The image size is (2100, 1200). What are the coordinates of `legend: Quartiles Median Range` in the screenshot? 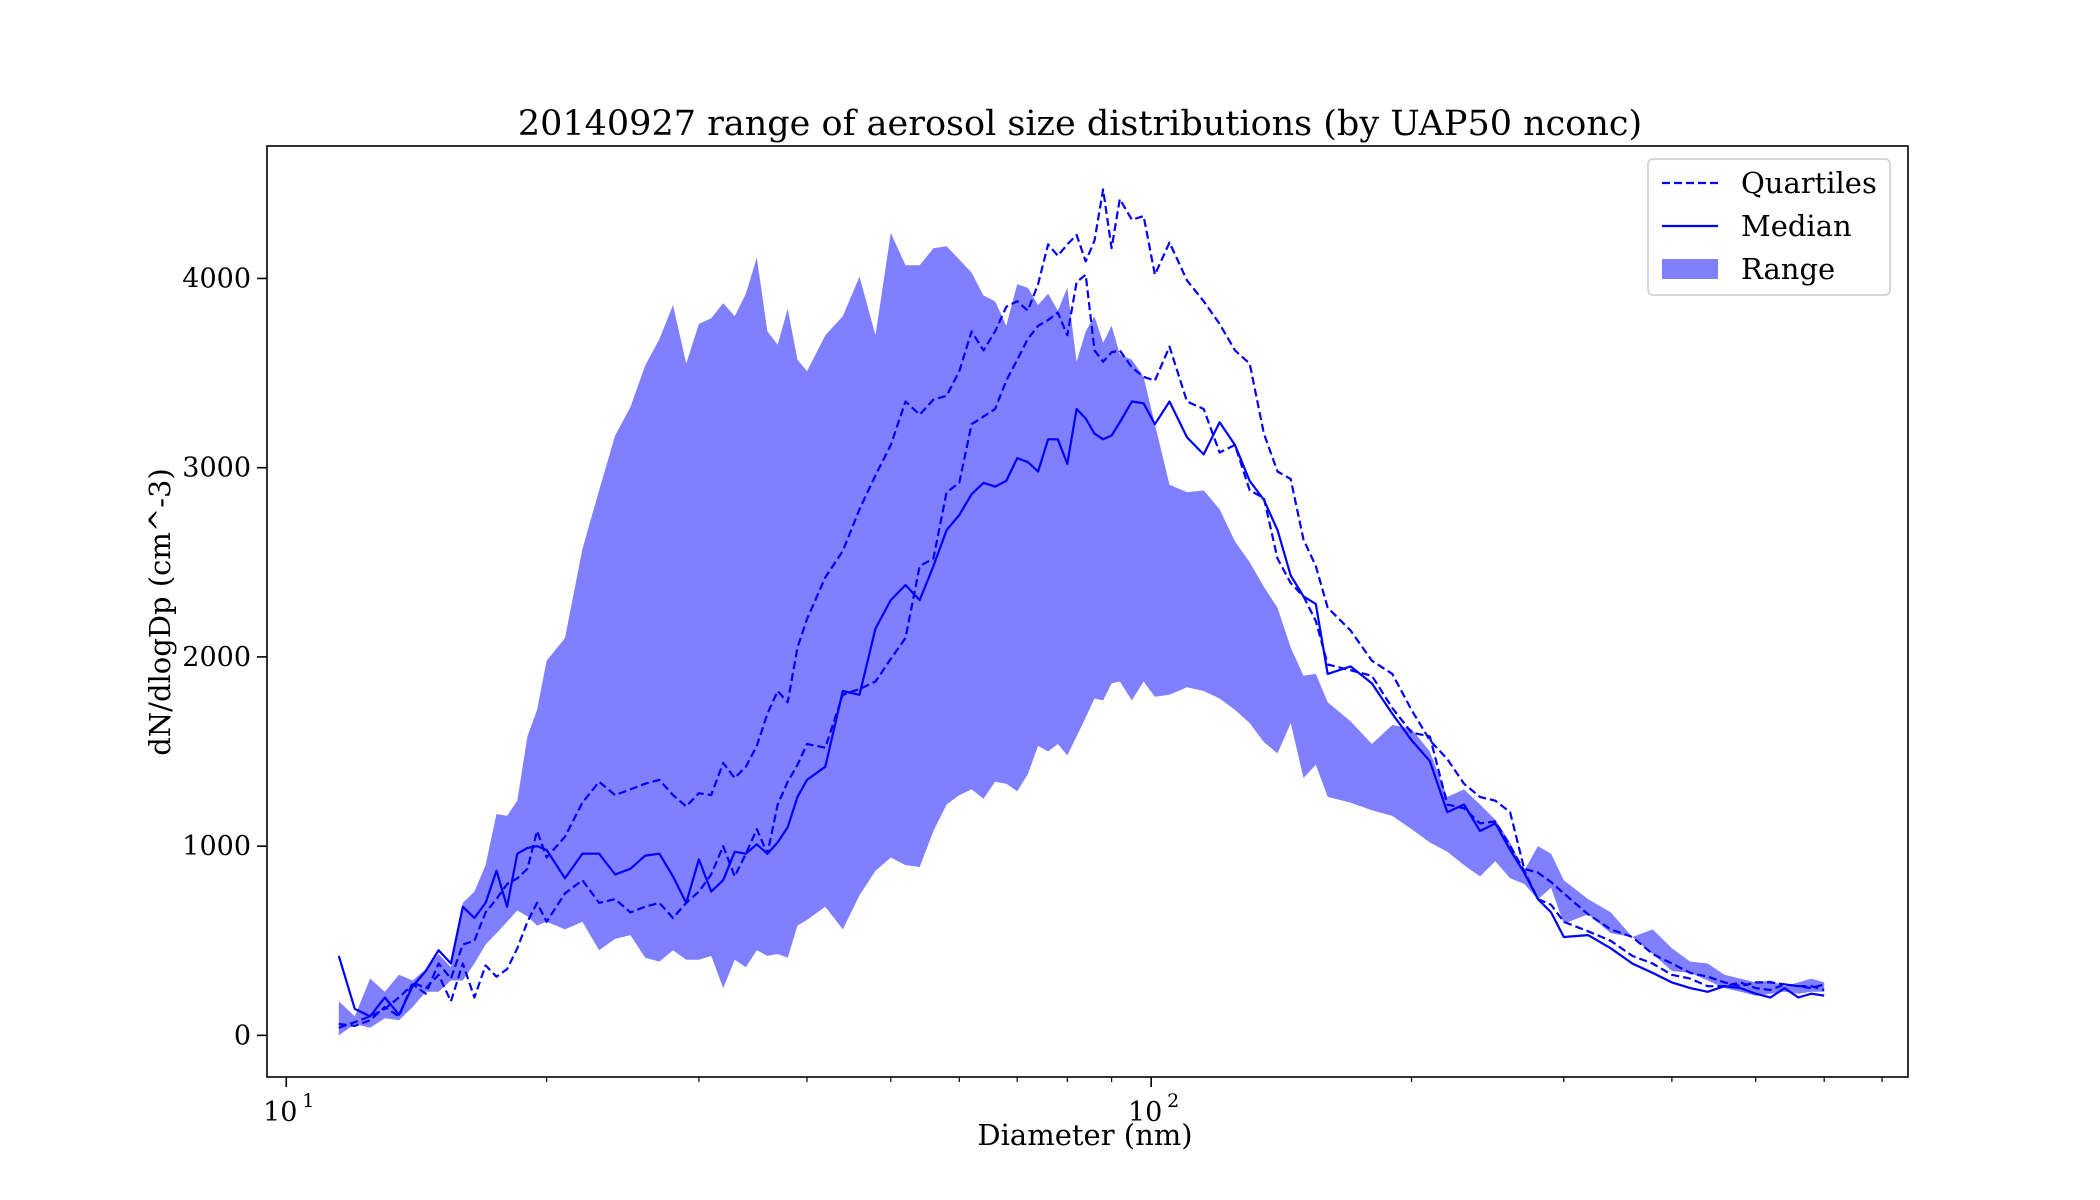 It's located at (1769, 227).